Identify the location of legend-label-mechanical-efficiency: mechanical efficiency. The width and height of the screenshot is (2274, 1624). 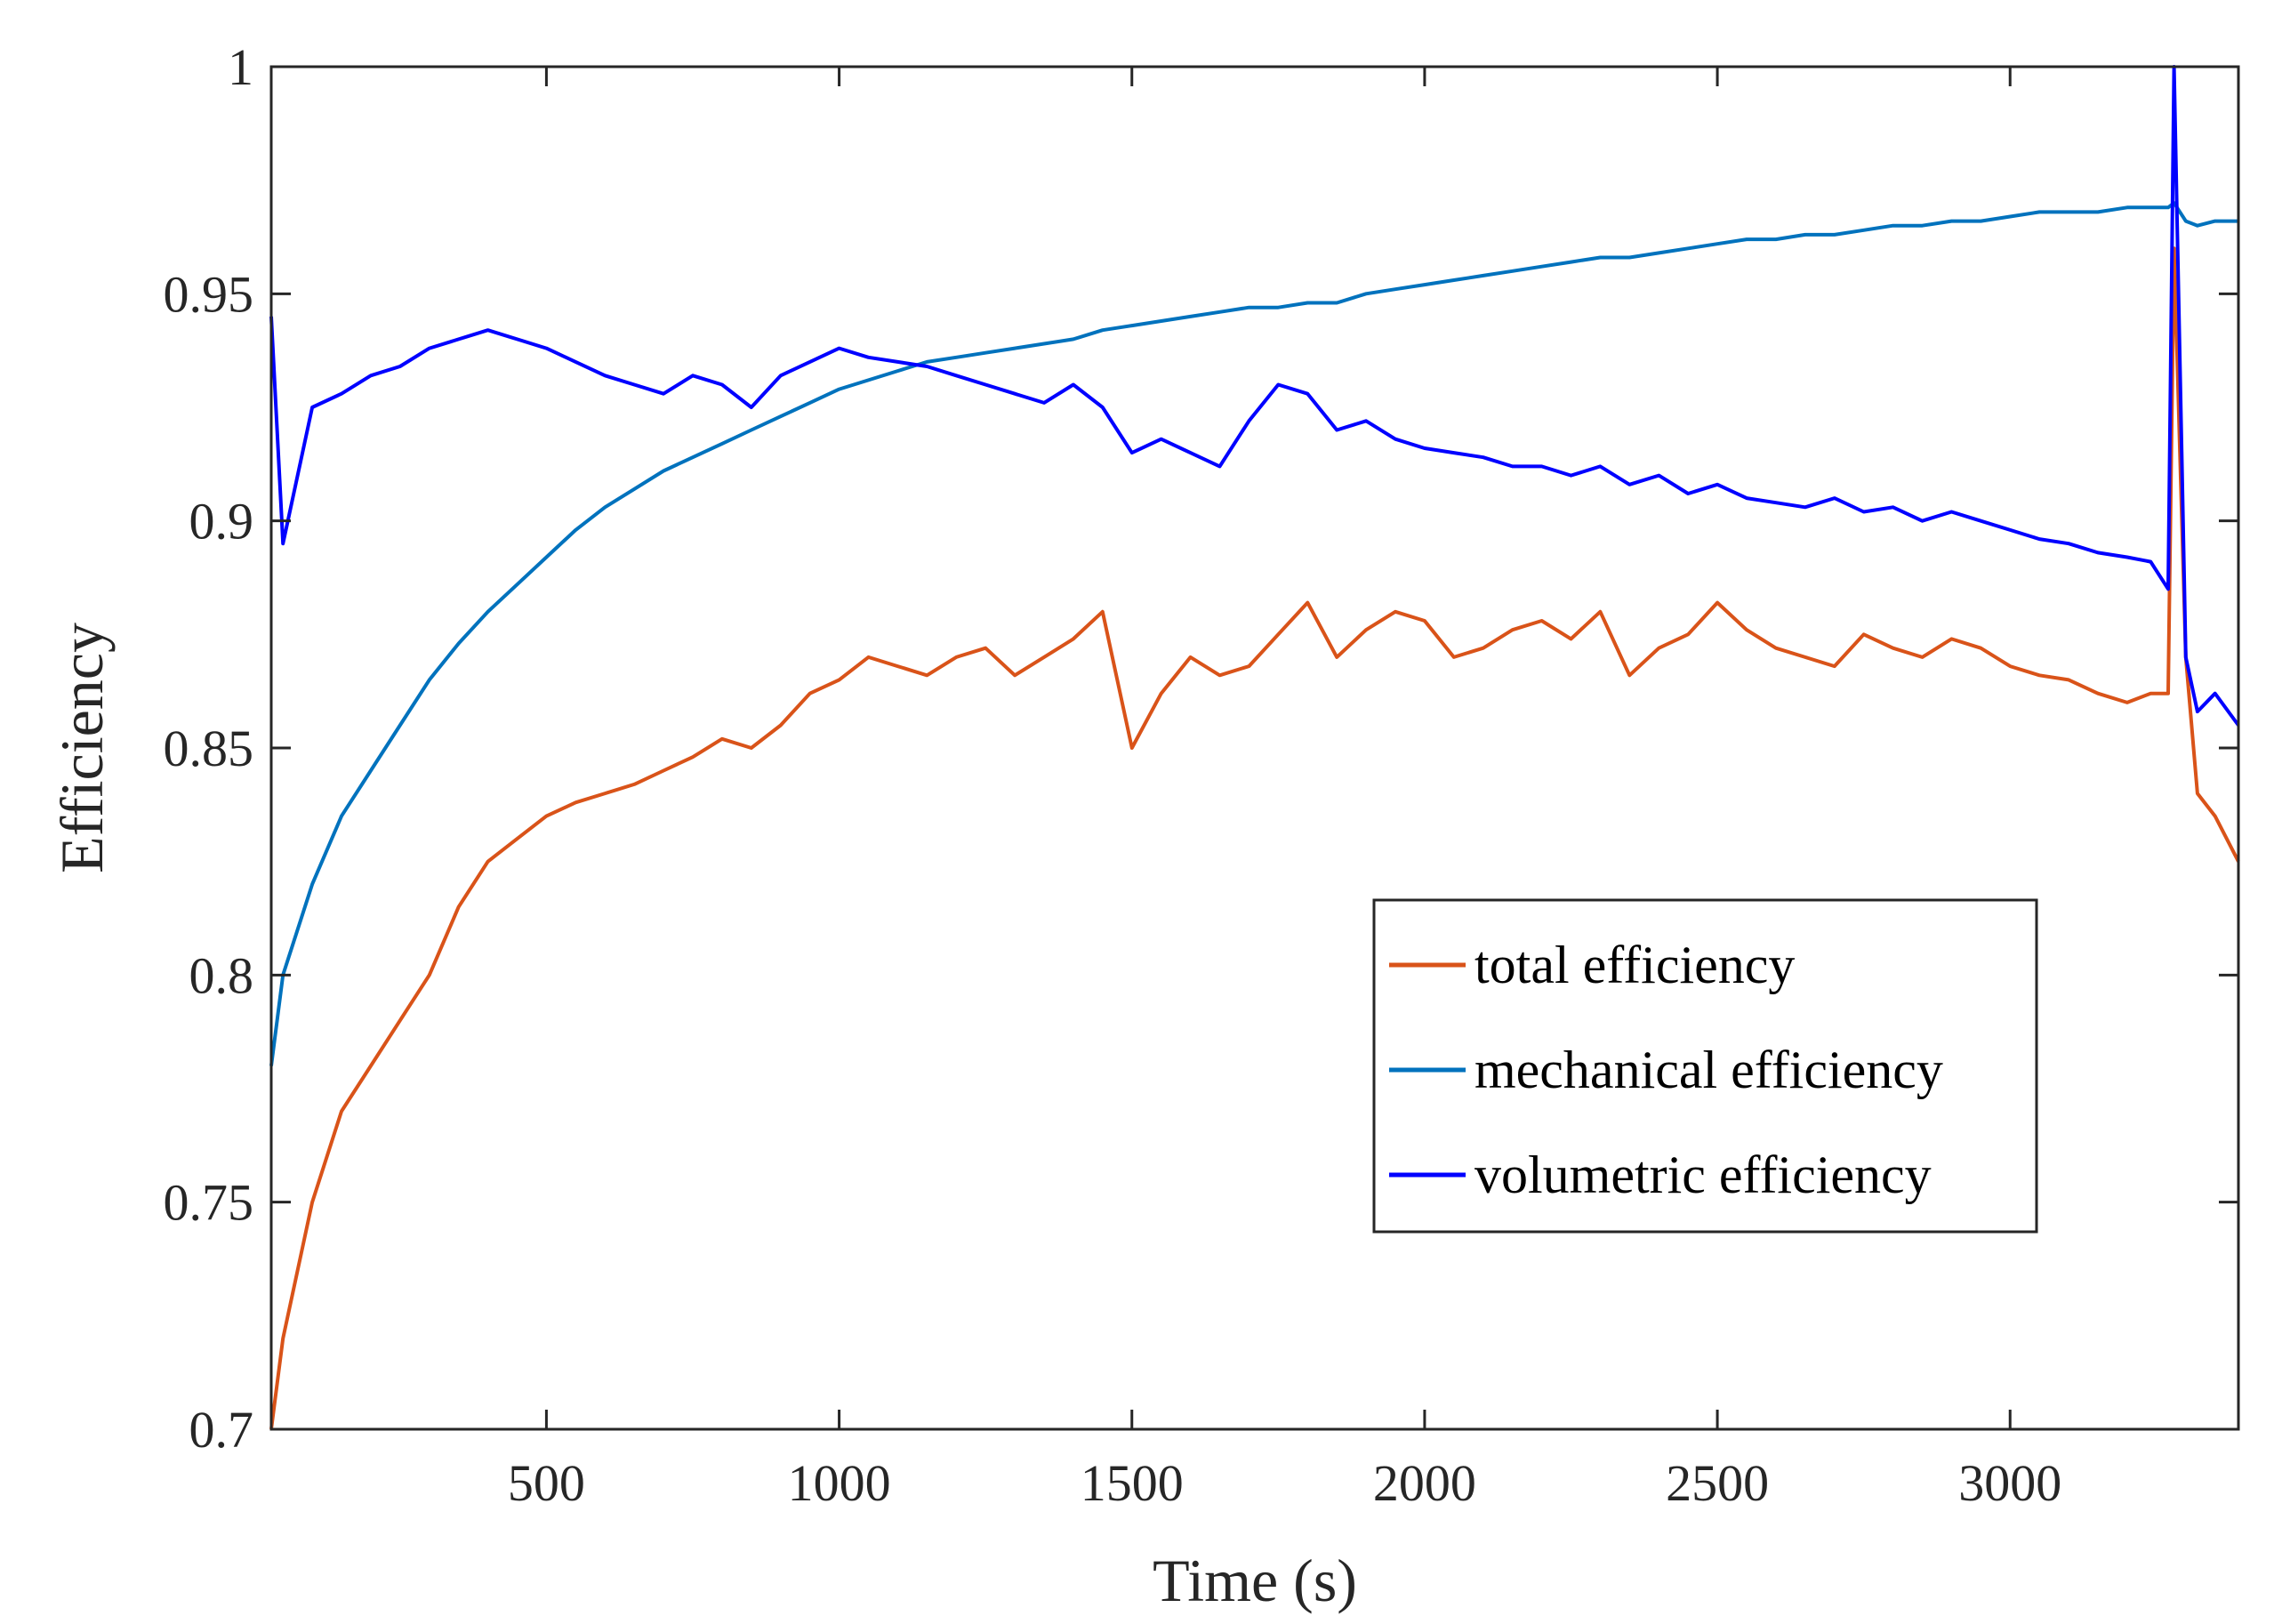
(1708, 1070).